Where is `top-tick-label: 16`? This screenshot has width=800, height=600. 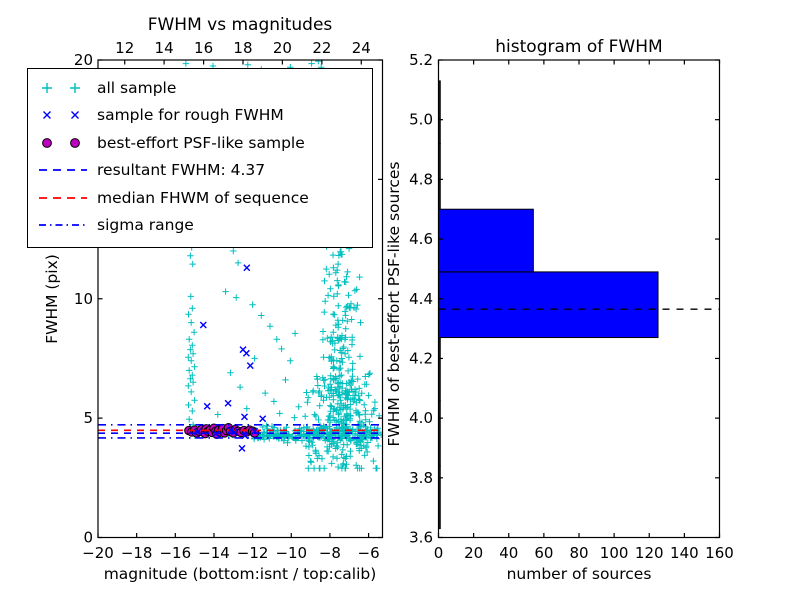 top-tick-label: 16 is located at coordinates (203, 48).